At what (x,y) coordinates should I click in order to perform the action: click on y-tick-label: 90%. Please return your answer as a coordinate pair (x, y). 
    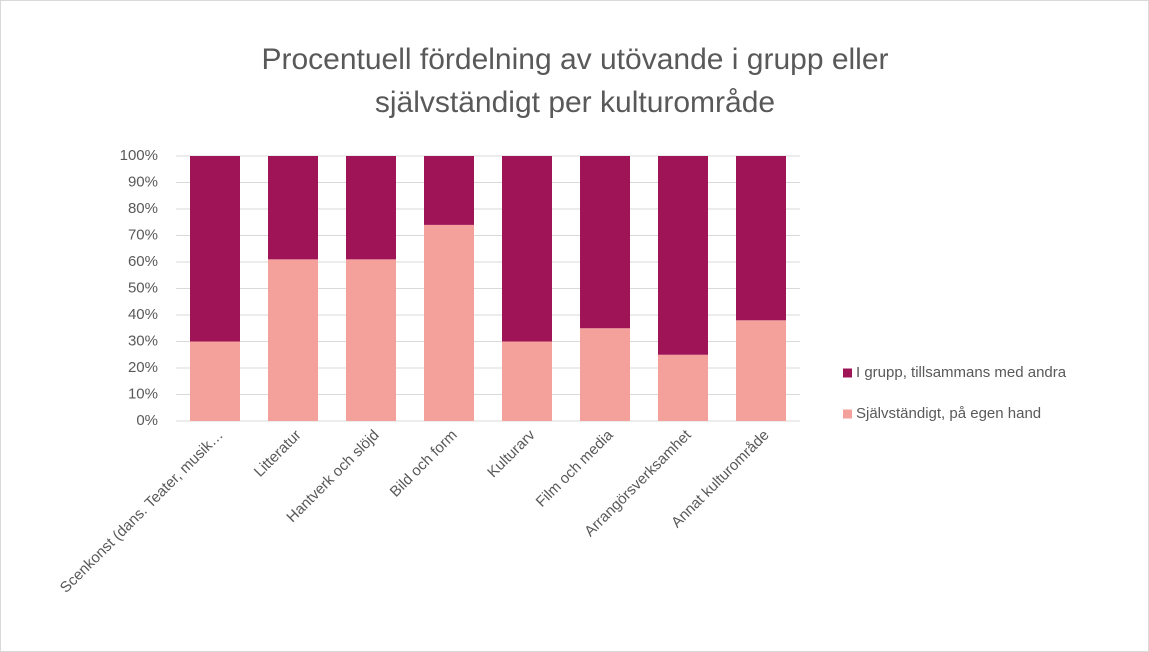
    Looking at the image, I should click on (143, 181).